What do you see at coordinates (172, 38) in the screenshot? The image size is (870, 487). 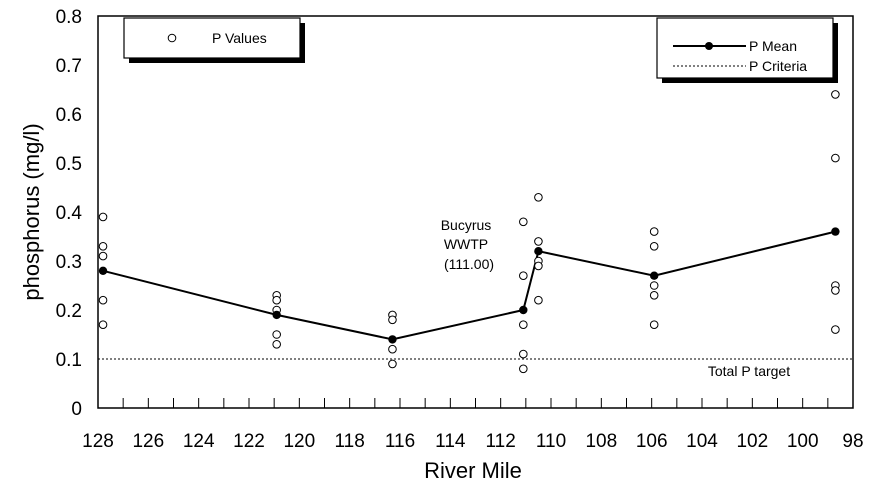 I see `legend-open-circle-icon` at bounding box center [172, 38].